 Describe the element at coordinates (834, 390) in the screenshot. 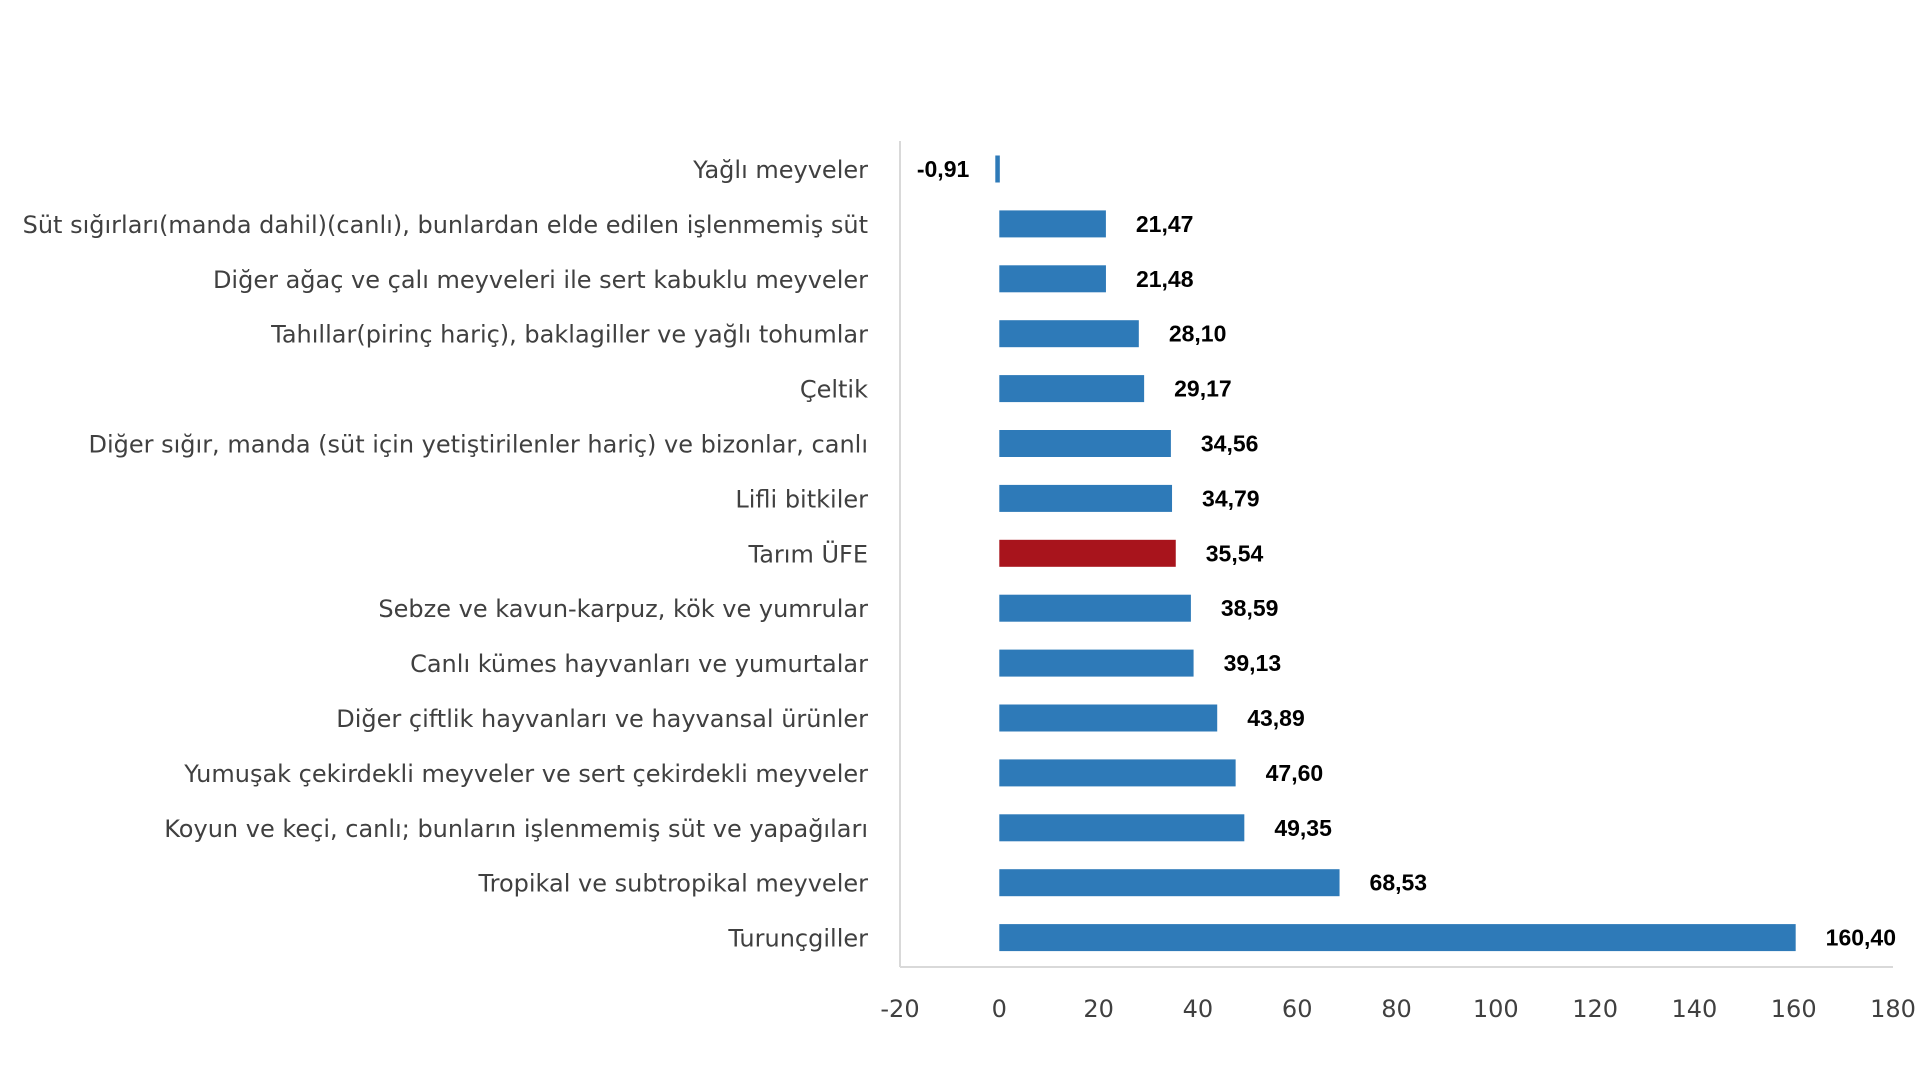

I see `category-label: Çeltik` at that location.